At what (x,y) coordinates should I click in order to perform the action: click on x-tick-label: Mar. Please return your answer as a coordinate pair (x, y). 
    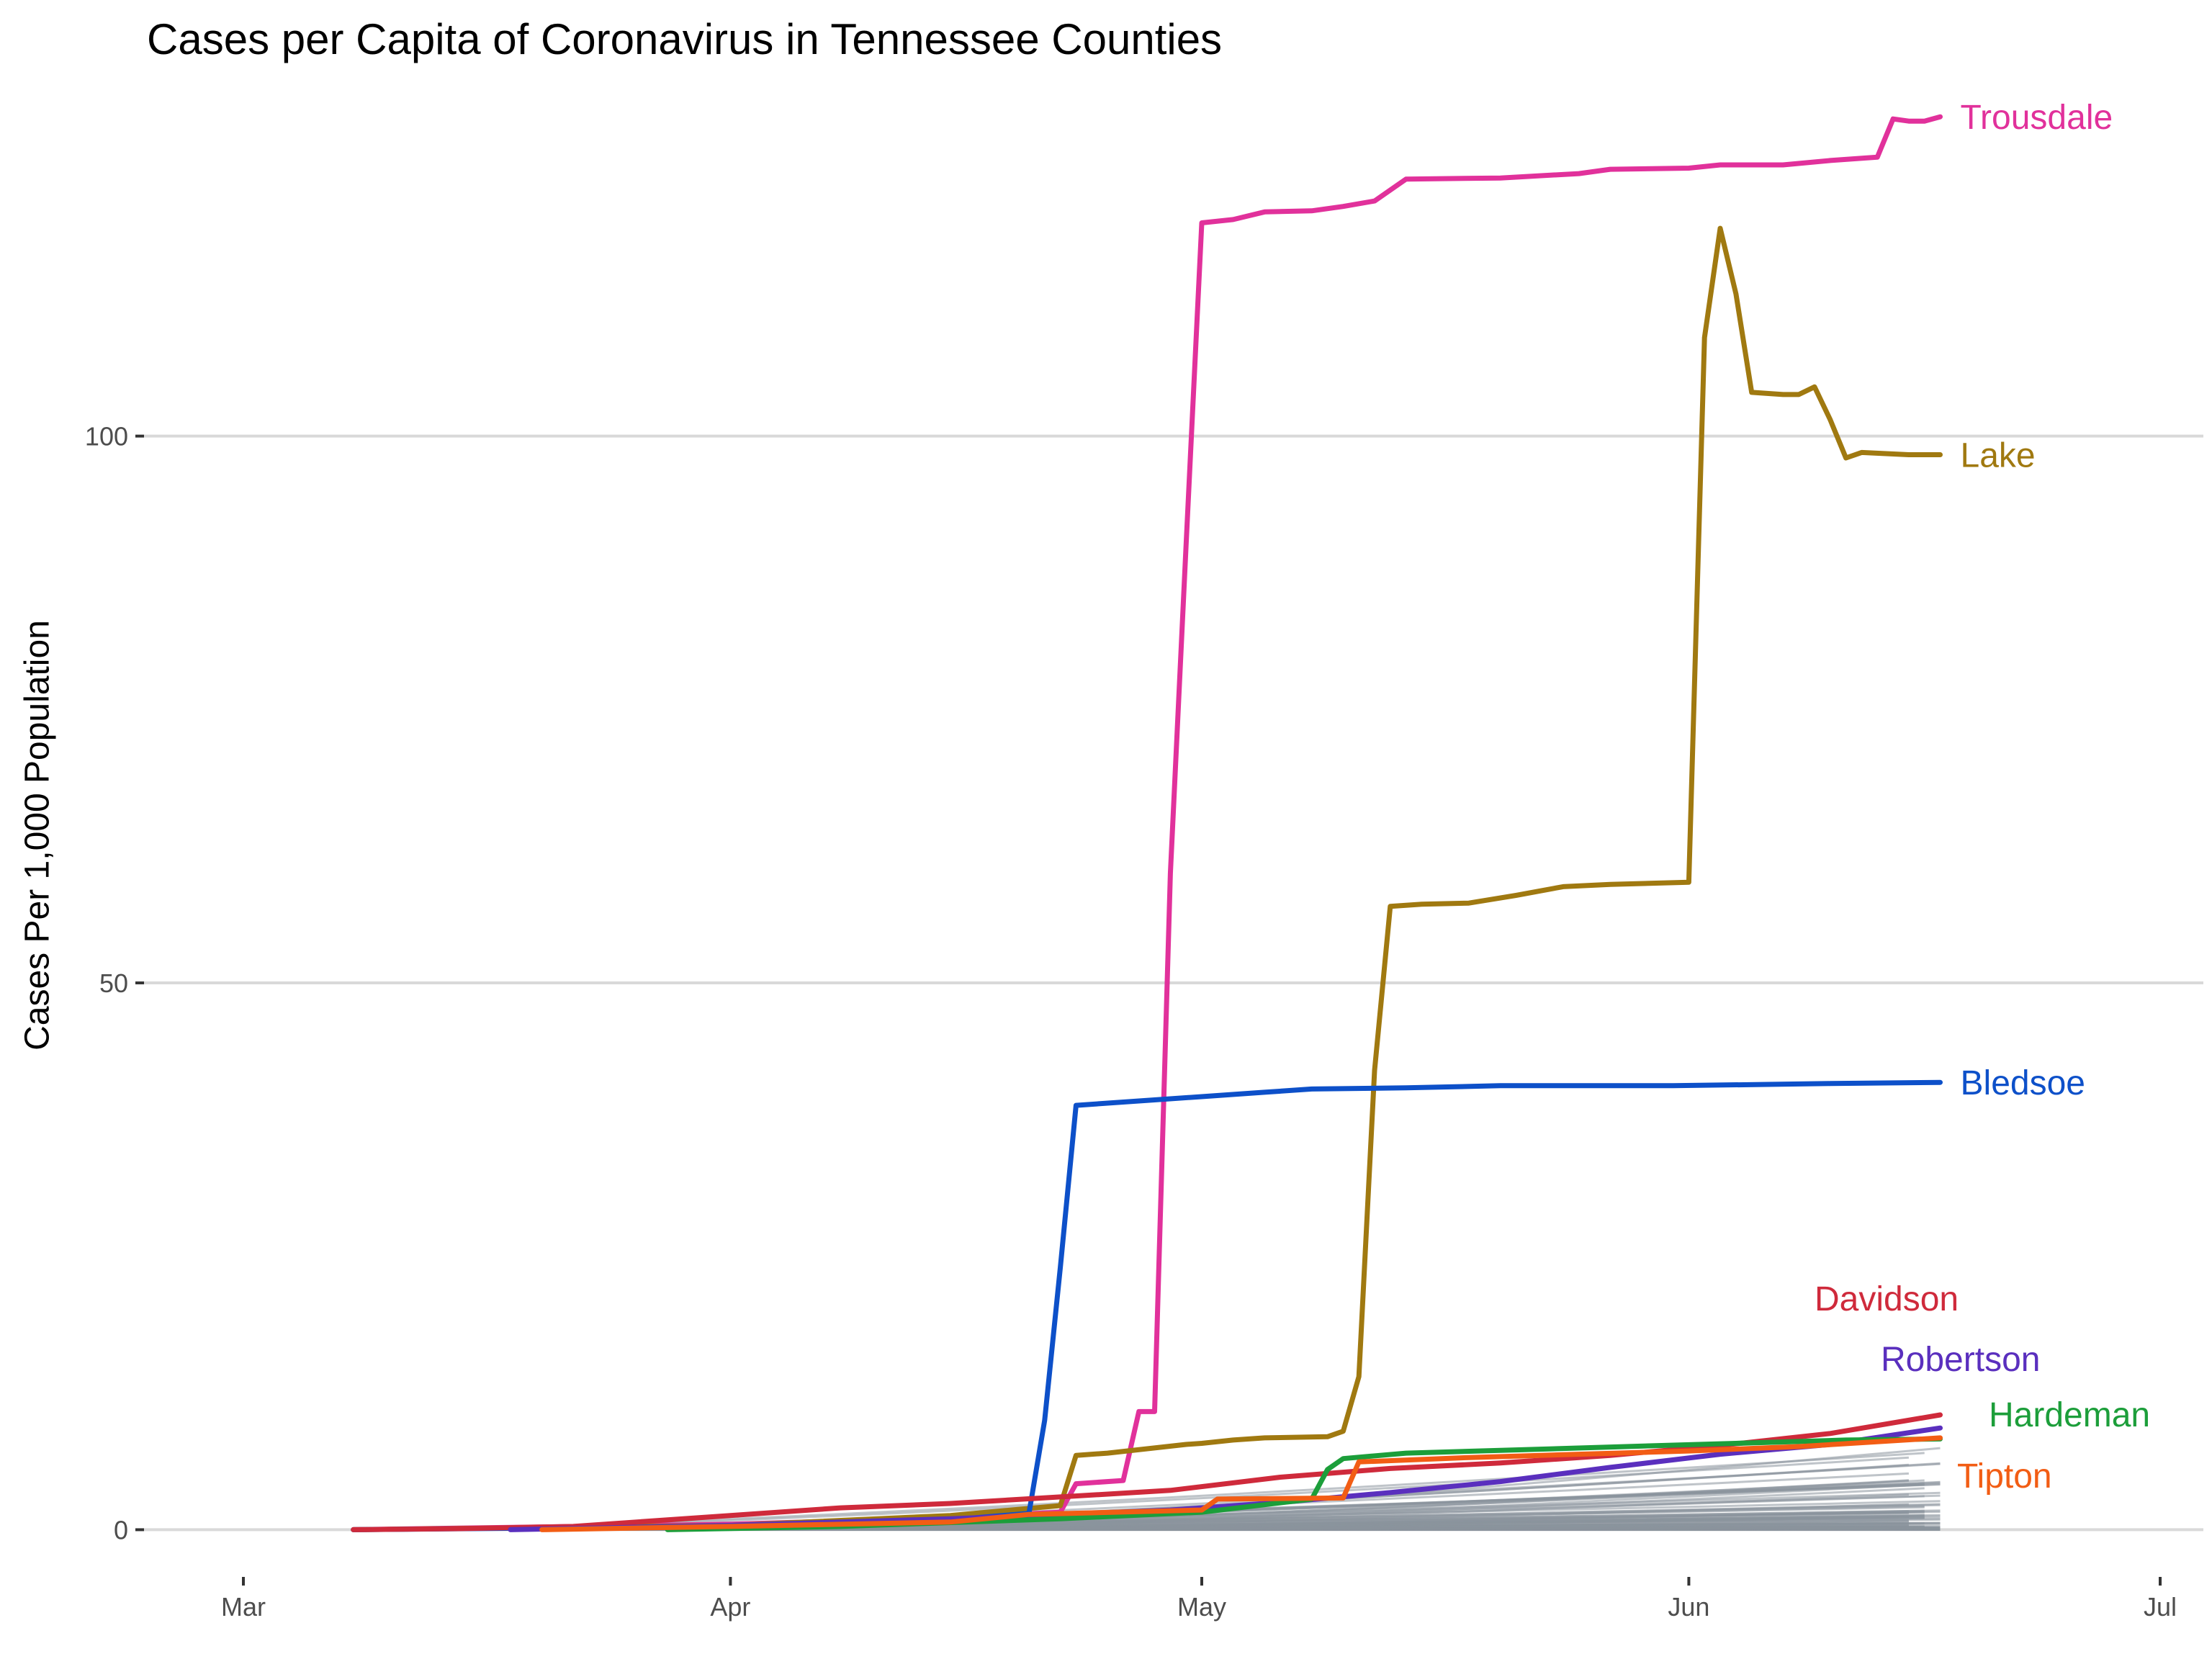
    Looking at the image, I should click on (243, 1607).